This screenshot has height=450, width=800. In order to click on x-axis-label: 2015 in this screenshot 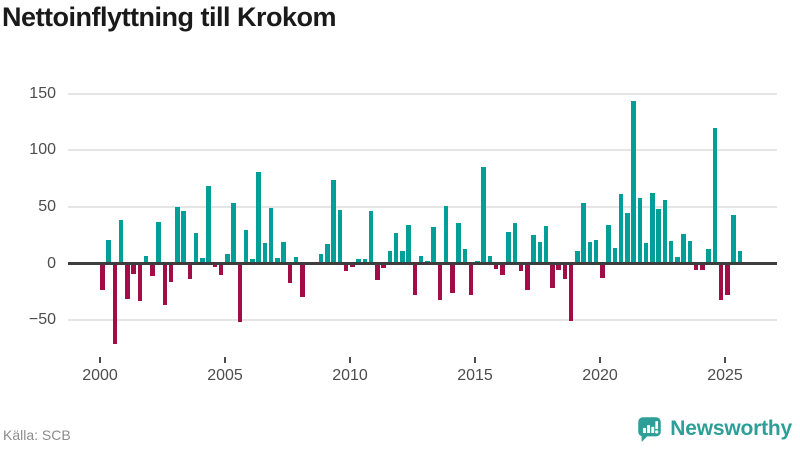, I will do `click(475, 375)`.